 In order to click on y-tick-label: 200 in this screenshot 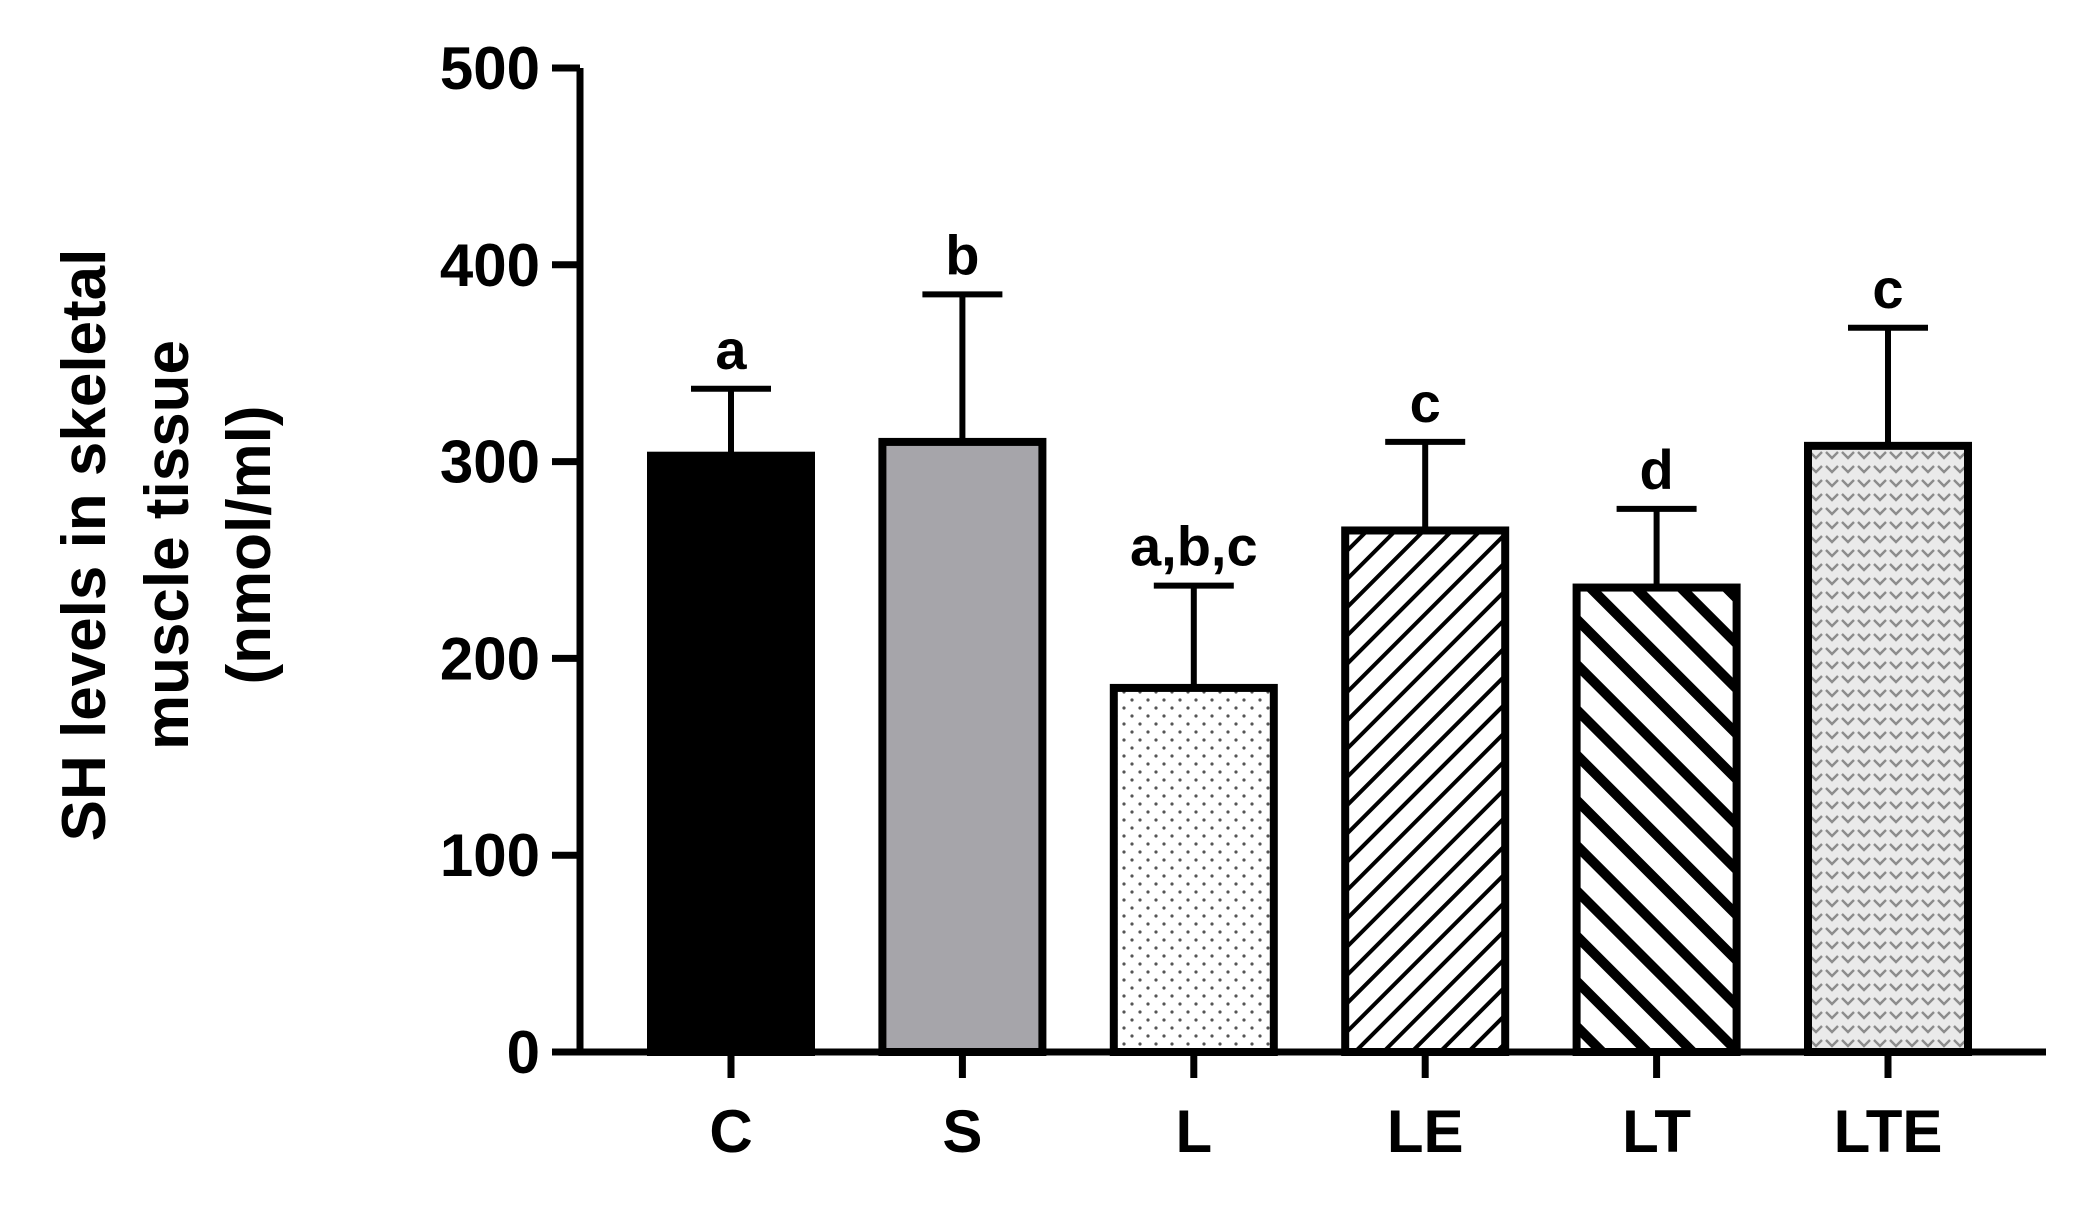, I will do `click(490, 658)`.